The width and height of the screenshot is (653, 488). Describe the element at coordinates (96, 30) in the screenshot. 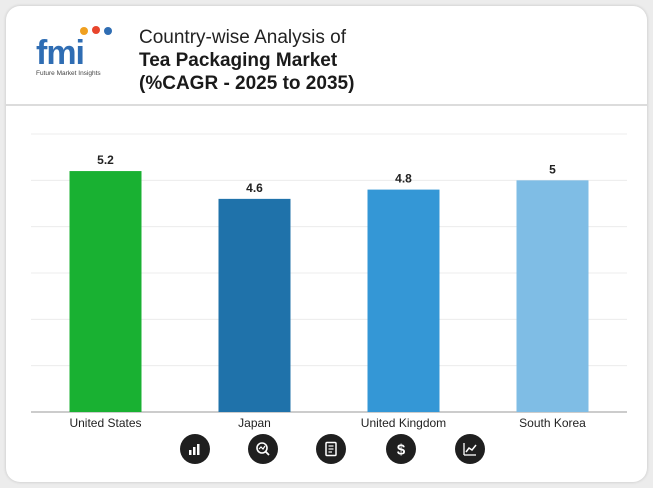

I see `logo-dots-icon` at that location.